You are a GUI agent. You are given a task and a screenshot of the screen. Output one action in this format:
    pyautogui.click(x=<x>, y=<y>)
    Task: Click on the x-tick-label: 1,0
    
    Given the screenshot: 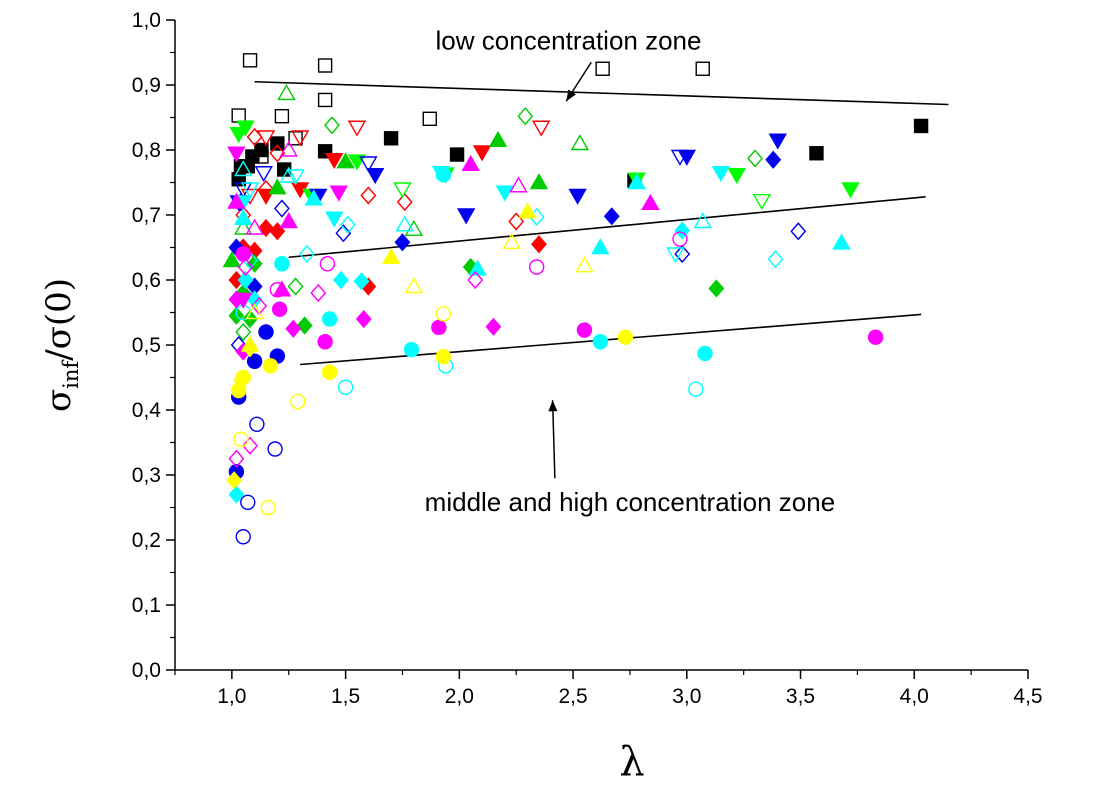 What is the action you would take?
    pyautogui.click(x=231, y=696)
    